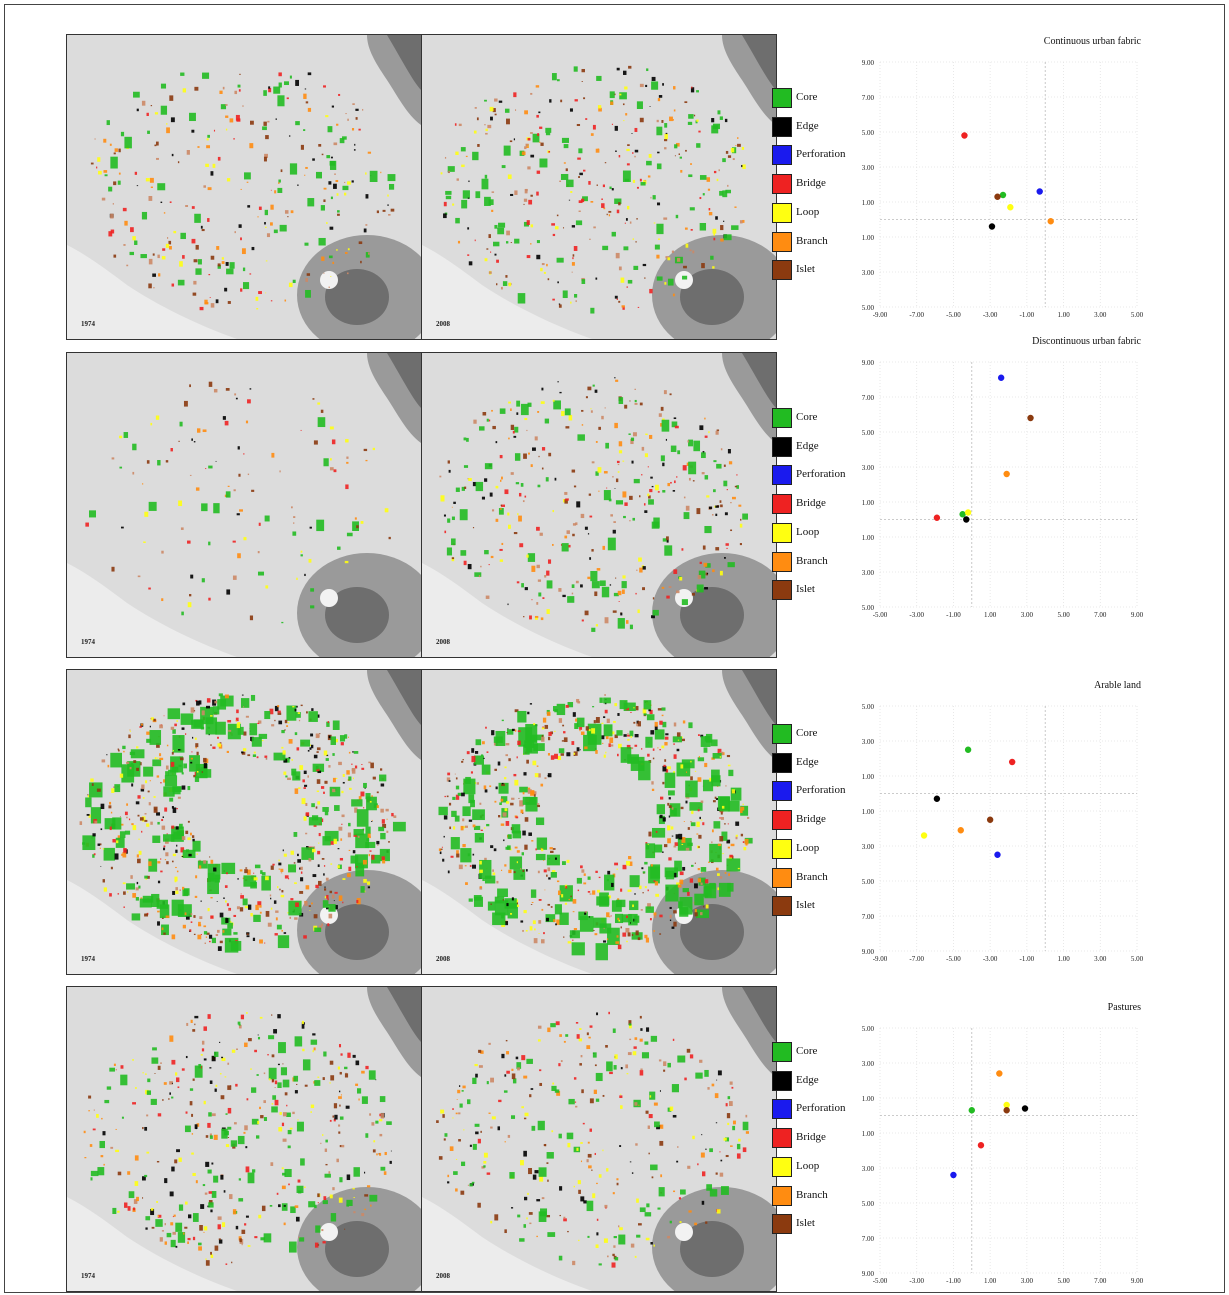 Image resolution: width=1229 pixels, height=1295 pixels. Describe the element at coordinates (599, 187) in the screenshot. I see `map-2008-continuous-urban: 2008` at that location.